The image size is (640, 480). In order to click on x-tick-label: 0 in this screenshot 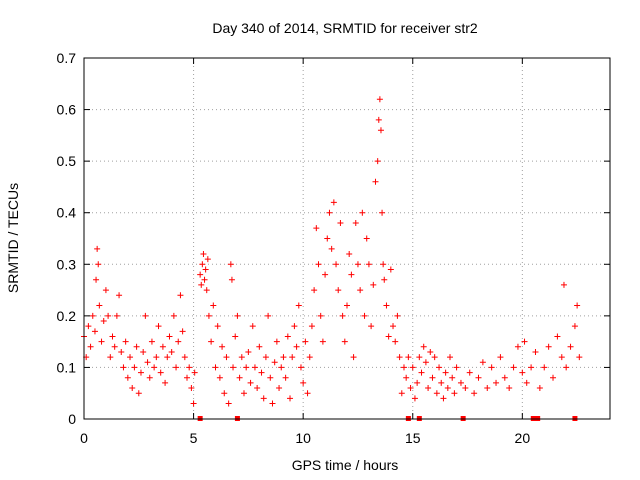, I will do `click(84, 438)`.